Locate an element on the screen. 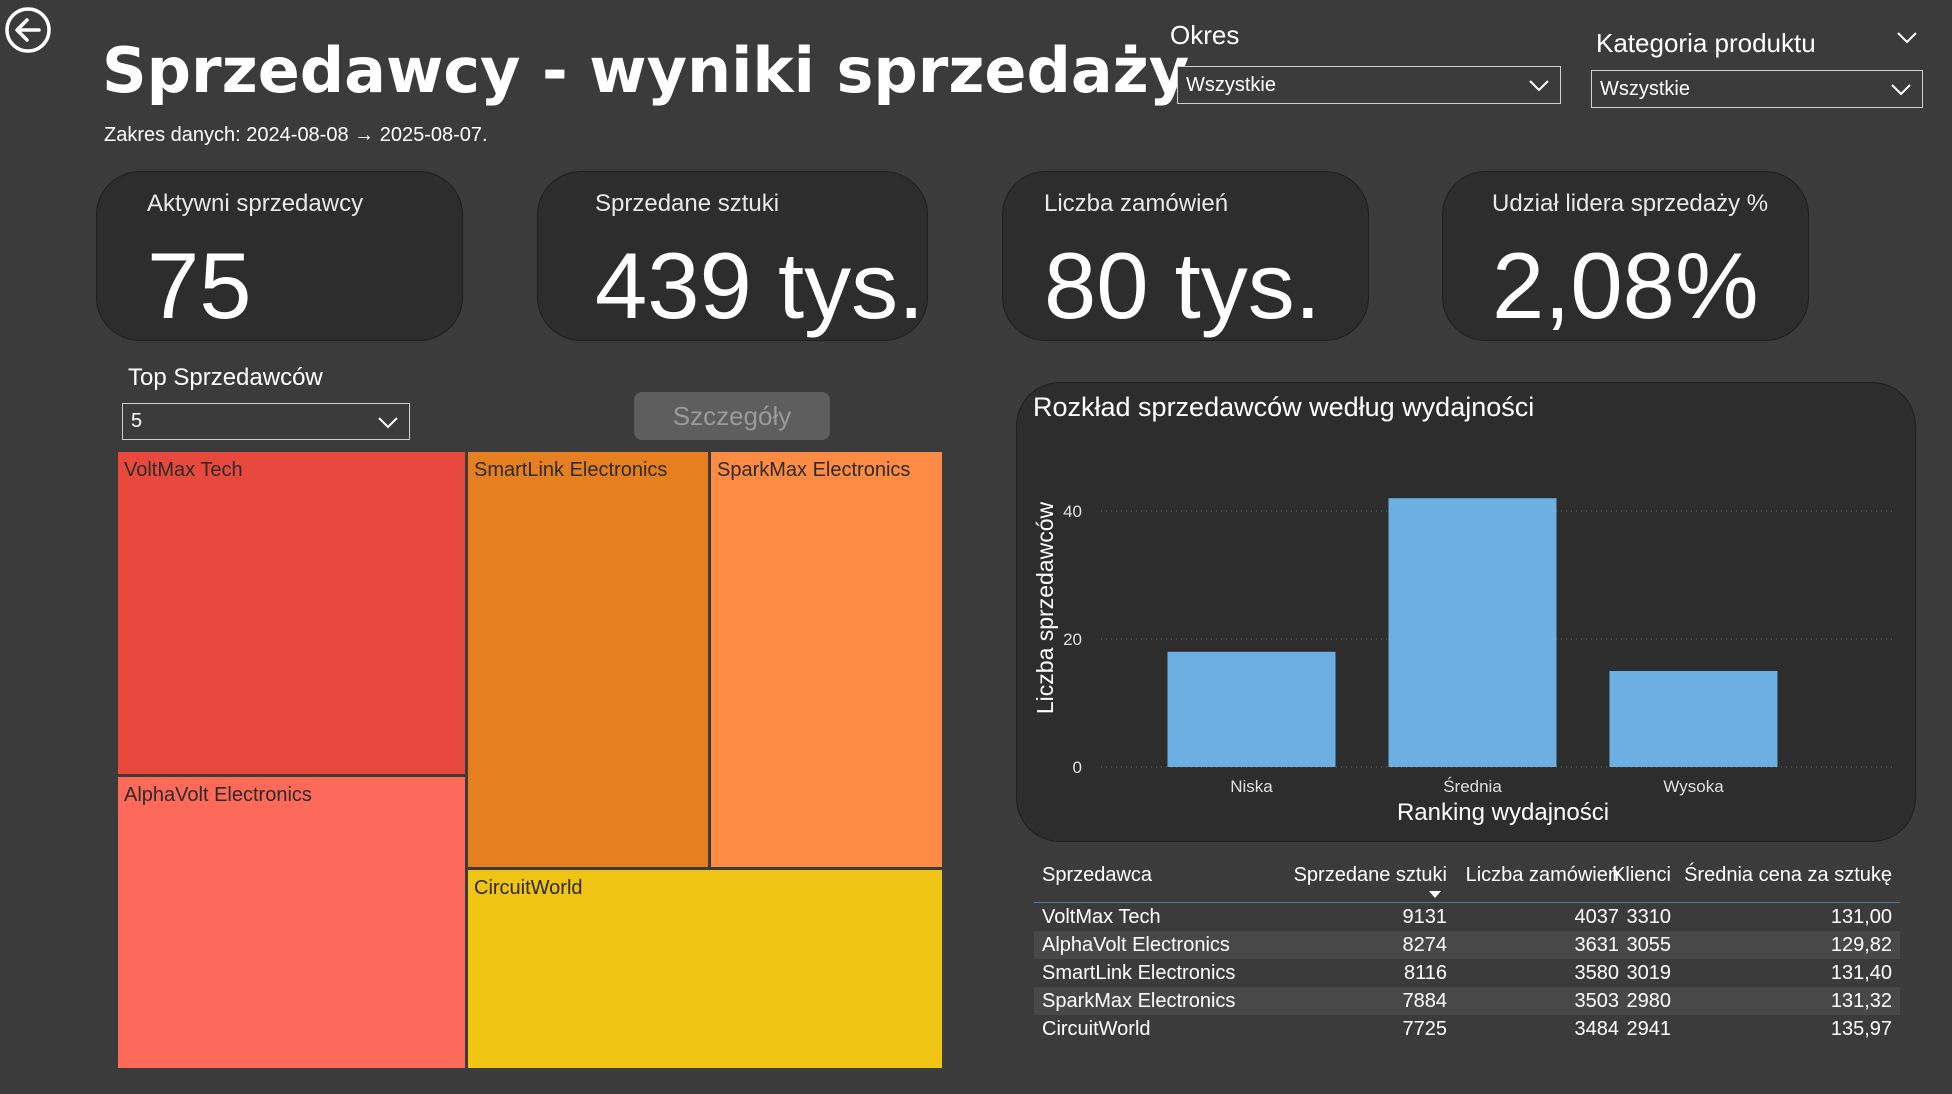 The image size is (1952, 1094). table-cell: 9131 is located at coordinates (1425, 917).